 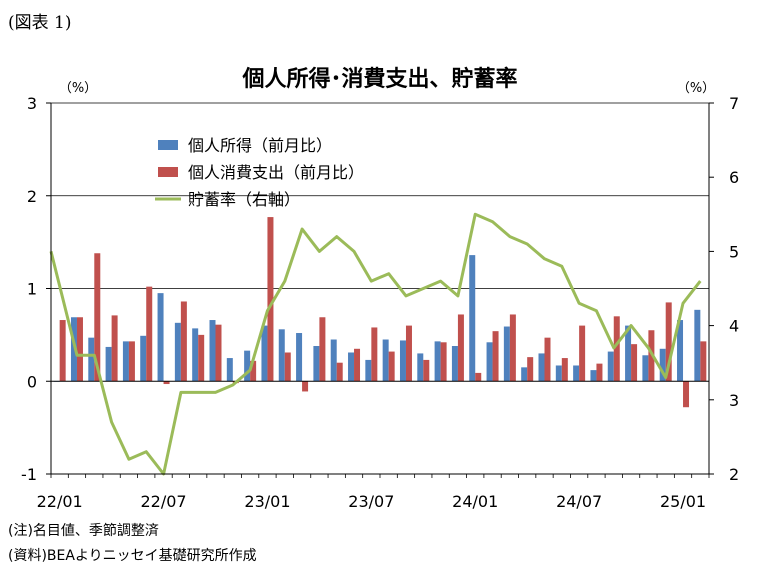 I want to click on legend: 個人所得（前月比） 個人消費支出（前月比） 貯蓄率（右軸）, so click(x=259, y=172).